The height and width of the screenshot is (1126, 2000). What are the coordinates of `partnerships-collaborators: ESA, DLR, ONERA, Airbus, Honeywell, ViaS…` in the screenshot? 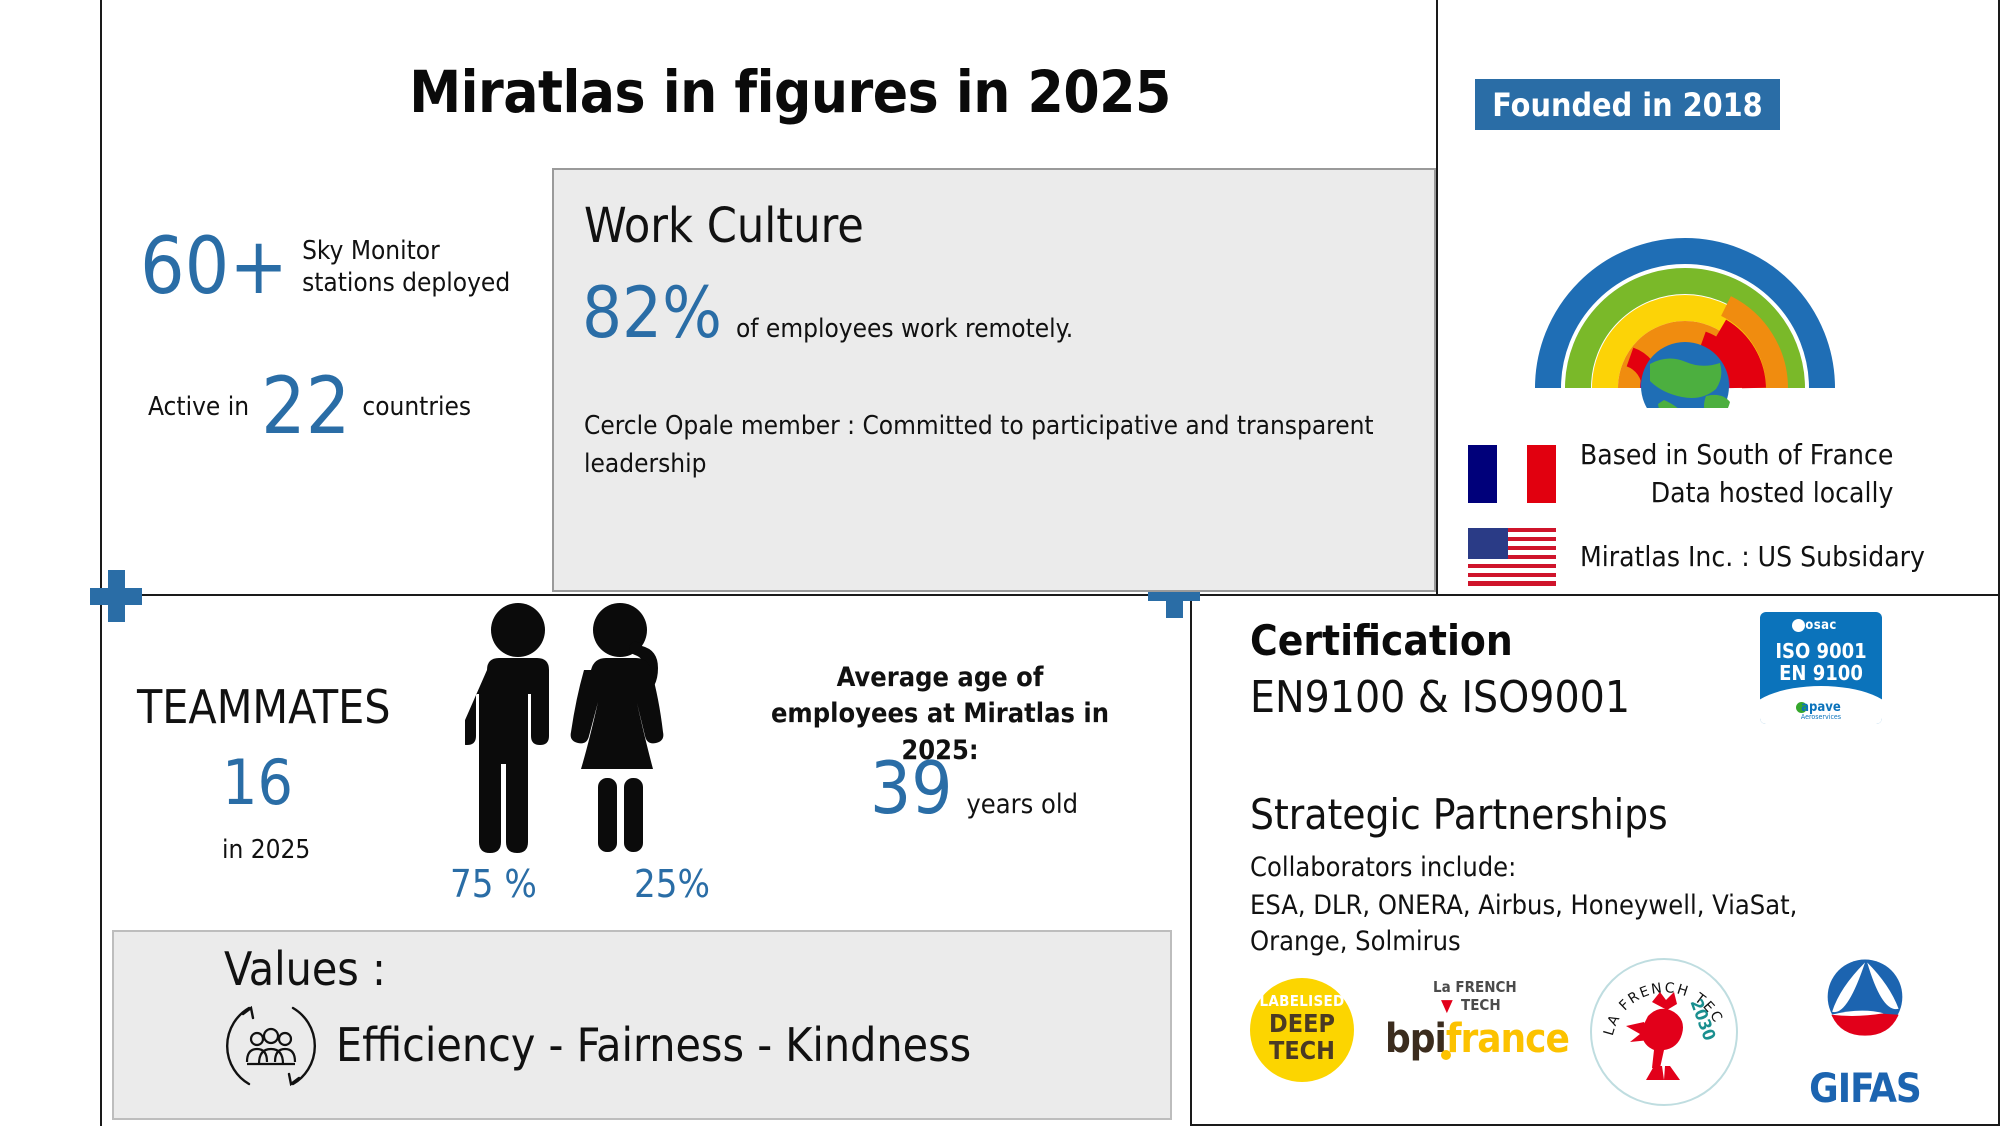 It's located at (1524, 924).